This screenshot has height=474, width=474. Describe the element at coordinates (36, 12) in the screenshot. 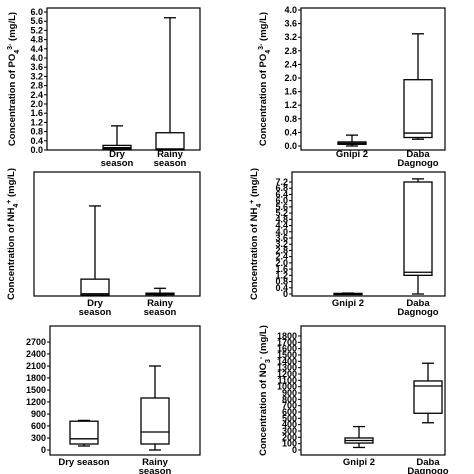

I see `y-tick-label: 6.0` at that location.